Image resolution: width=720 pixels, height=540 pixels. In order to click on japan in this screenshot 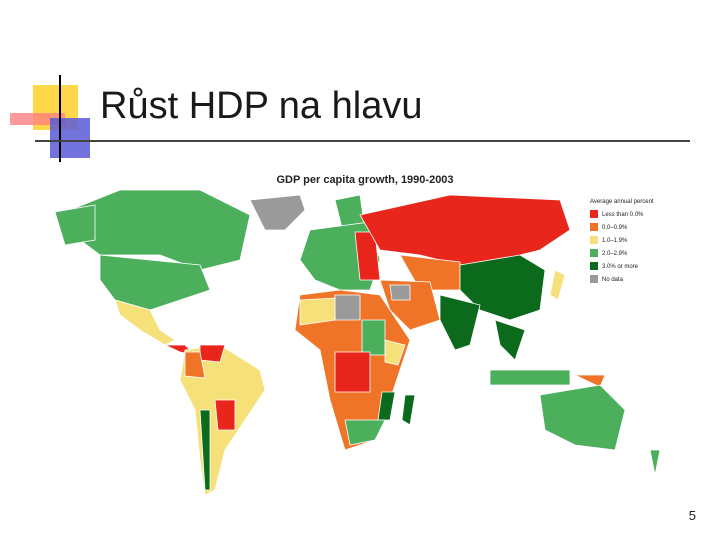, I will do `click(557, 285)`.